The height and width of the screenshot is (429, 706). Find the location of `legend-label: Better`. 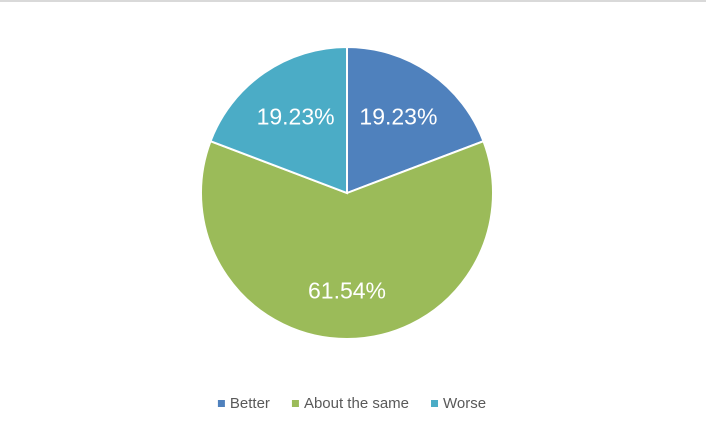

legend-label: Better is located at coordinates (250, 403).